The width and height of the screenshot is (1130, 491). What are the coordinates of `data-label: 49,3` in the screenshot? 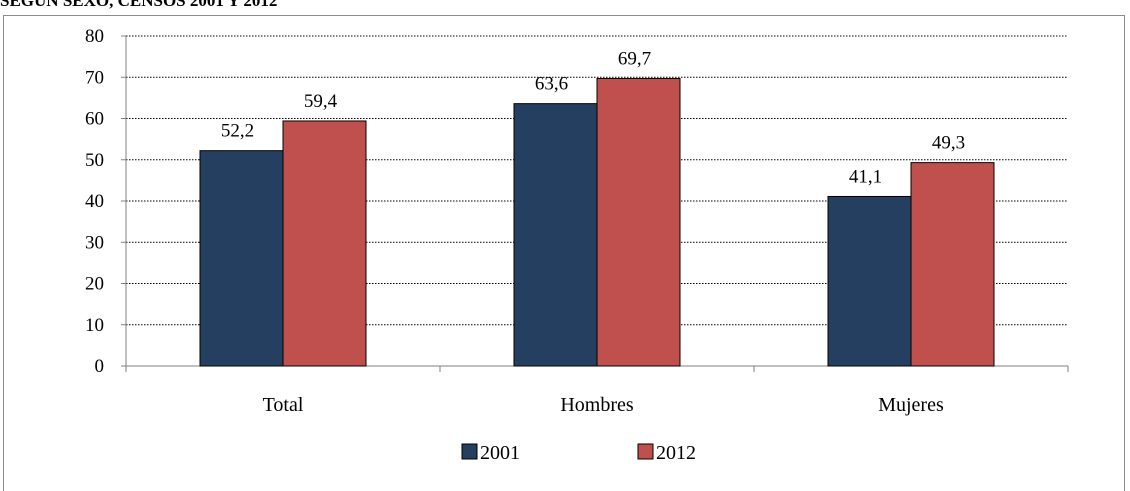 It's located at (948, 143).